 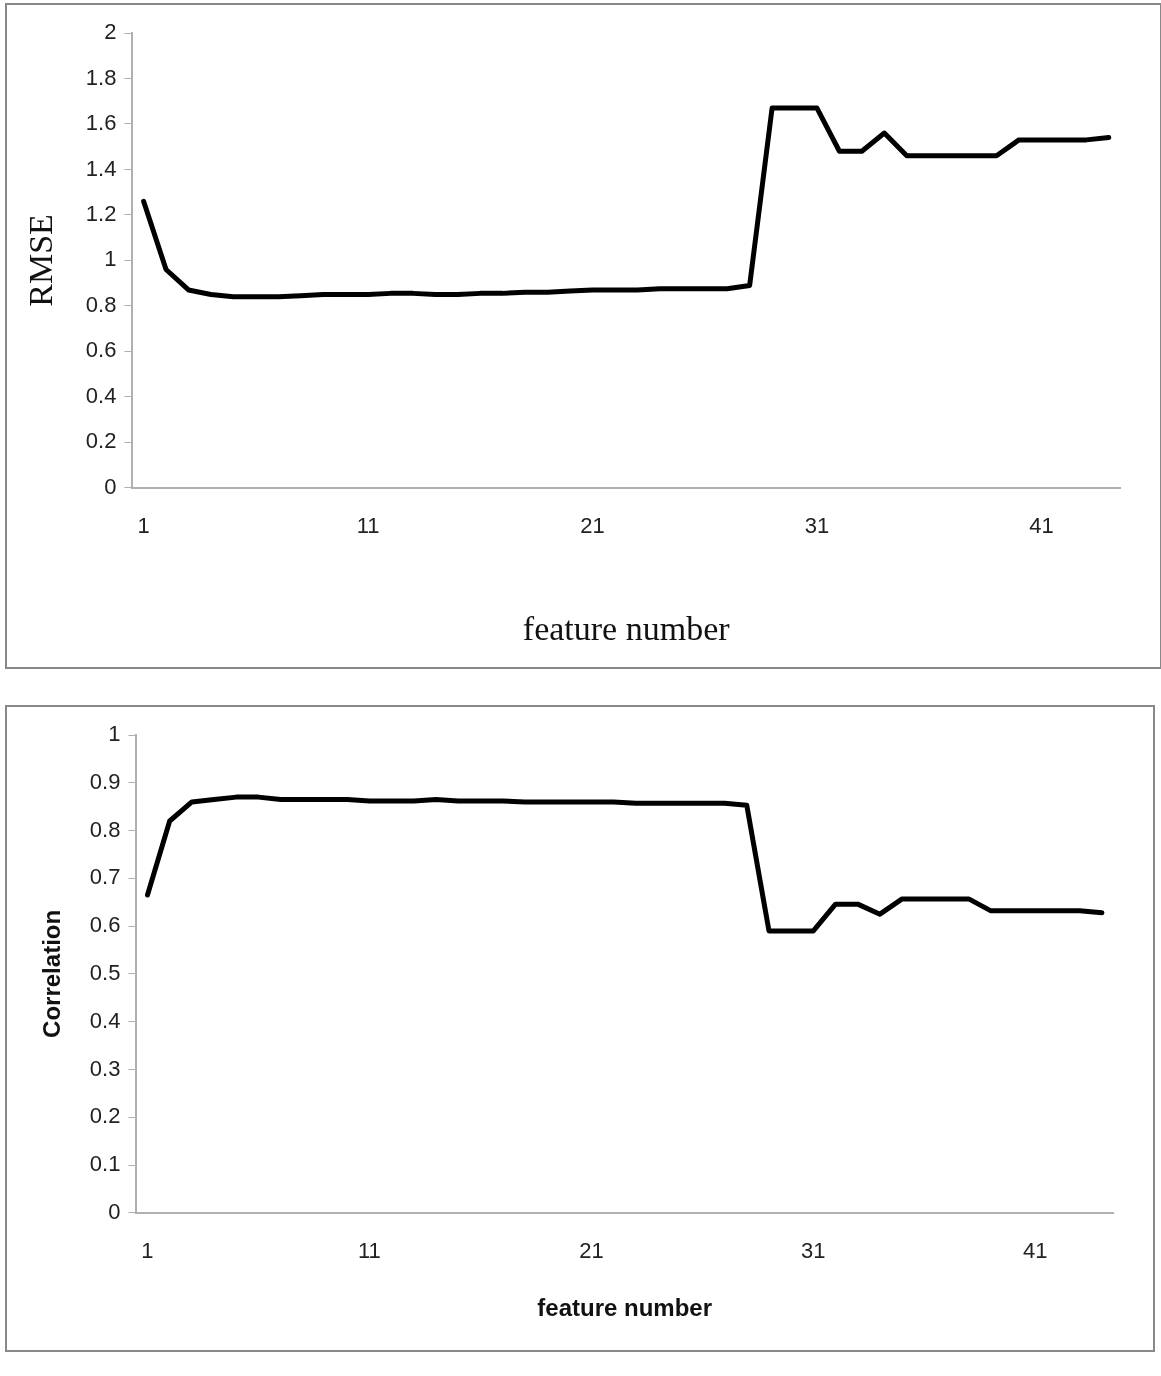 I want to click on y-tick-label: 0.1, so click(x=105, y=1164).